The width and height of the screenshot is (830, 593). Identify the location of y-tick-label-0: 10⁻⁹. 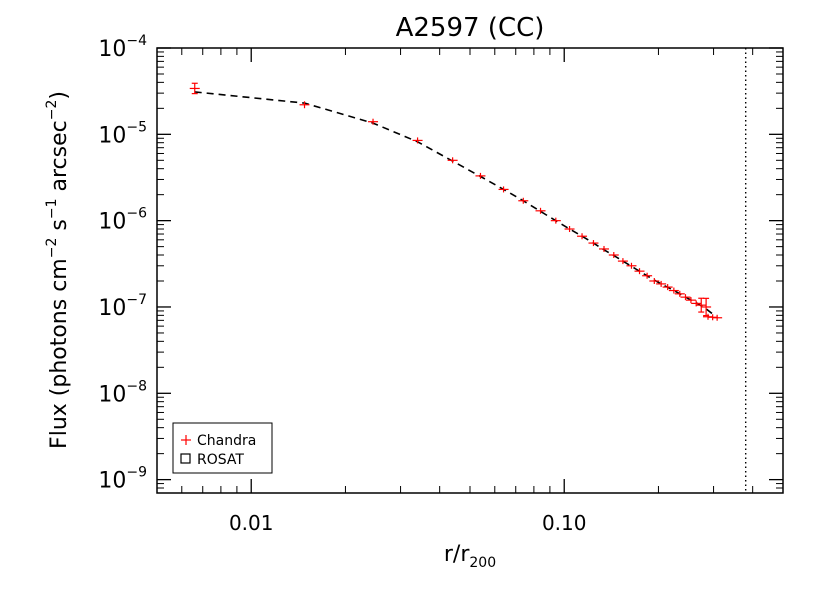
(122, 479).